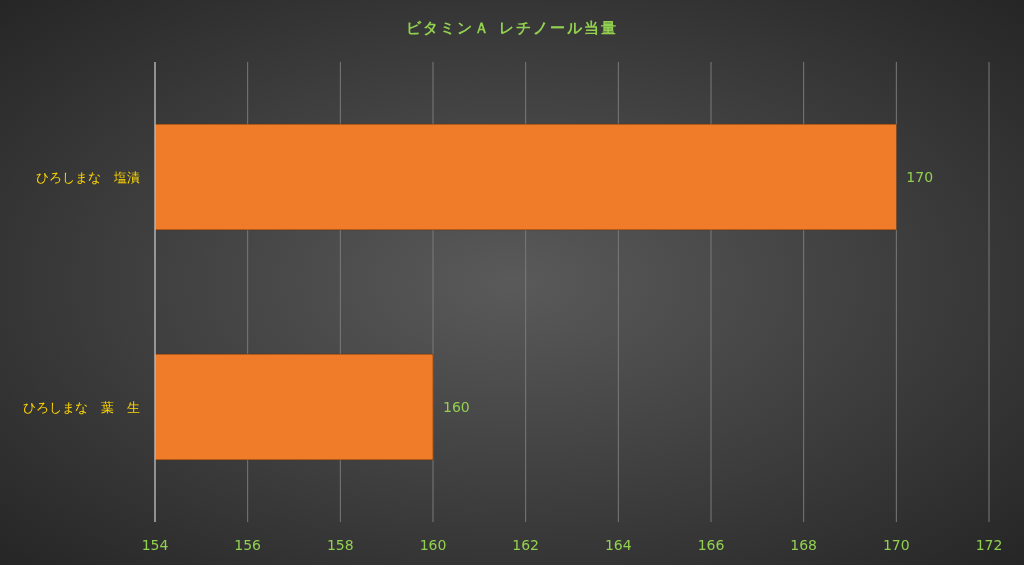  Describe the element at coordinates (711, 545) in the screenshot. I see `x-tick-label: 166` at that location.